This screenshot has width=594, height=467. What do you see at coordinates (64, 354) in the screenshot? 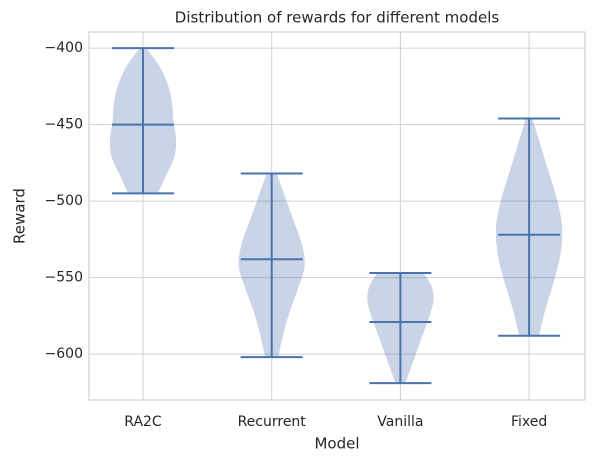
I see `y-tick-label: −600` at bounding box center [64, 354].